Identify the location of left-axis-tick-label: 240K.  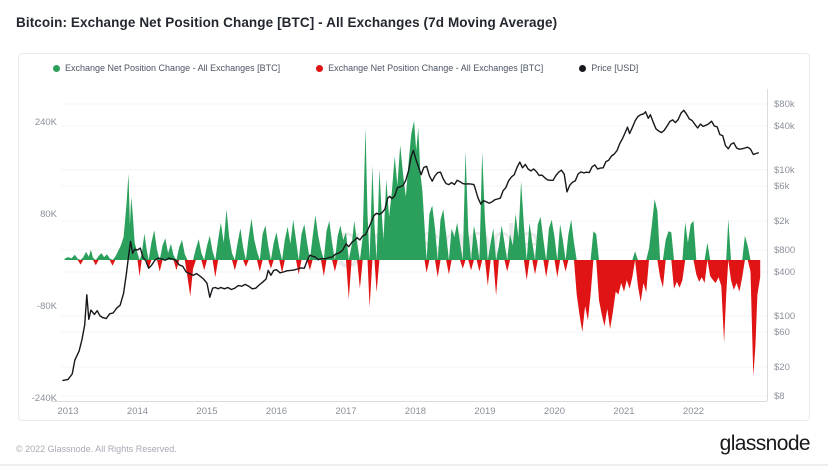
(46, 122).